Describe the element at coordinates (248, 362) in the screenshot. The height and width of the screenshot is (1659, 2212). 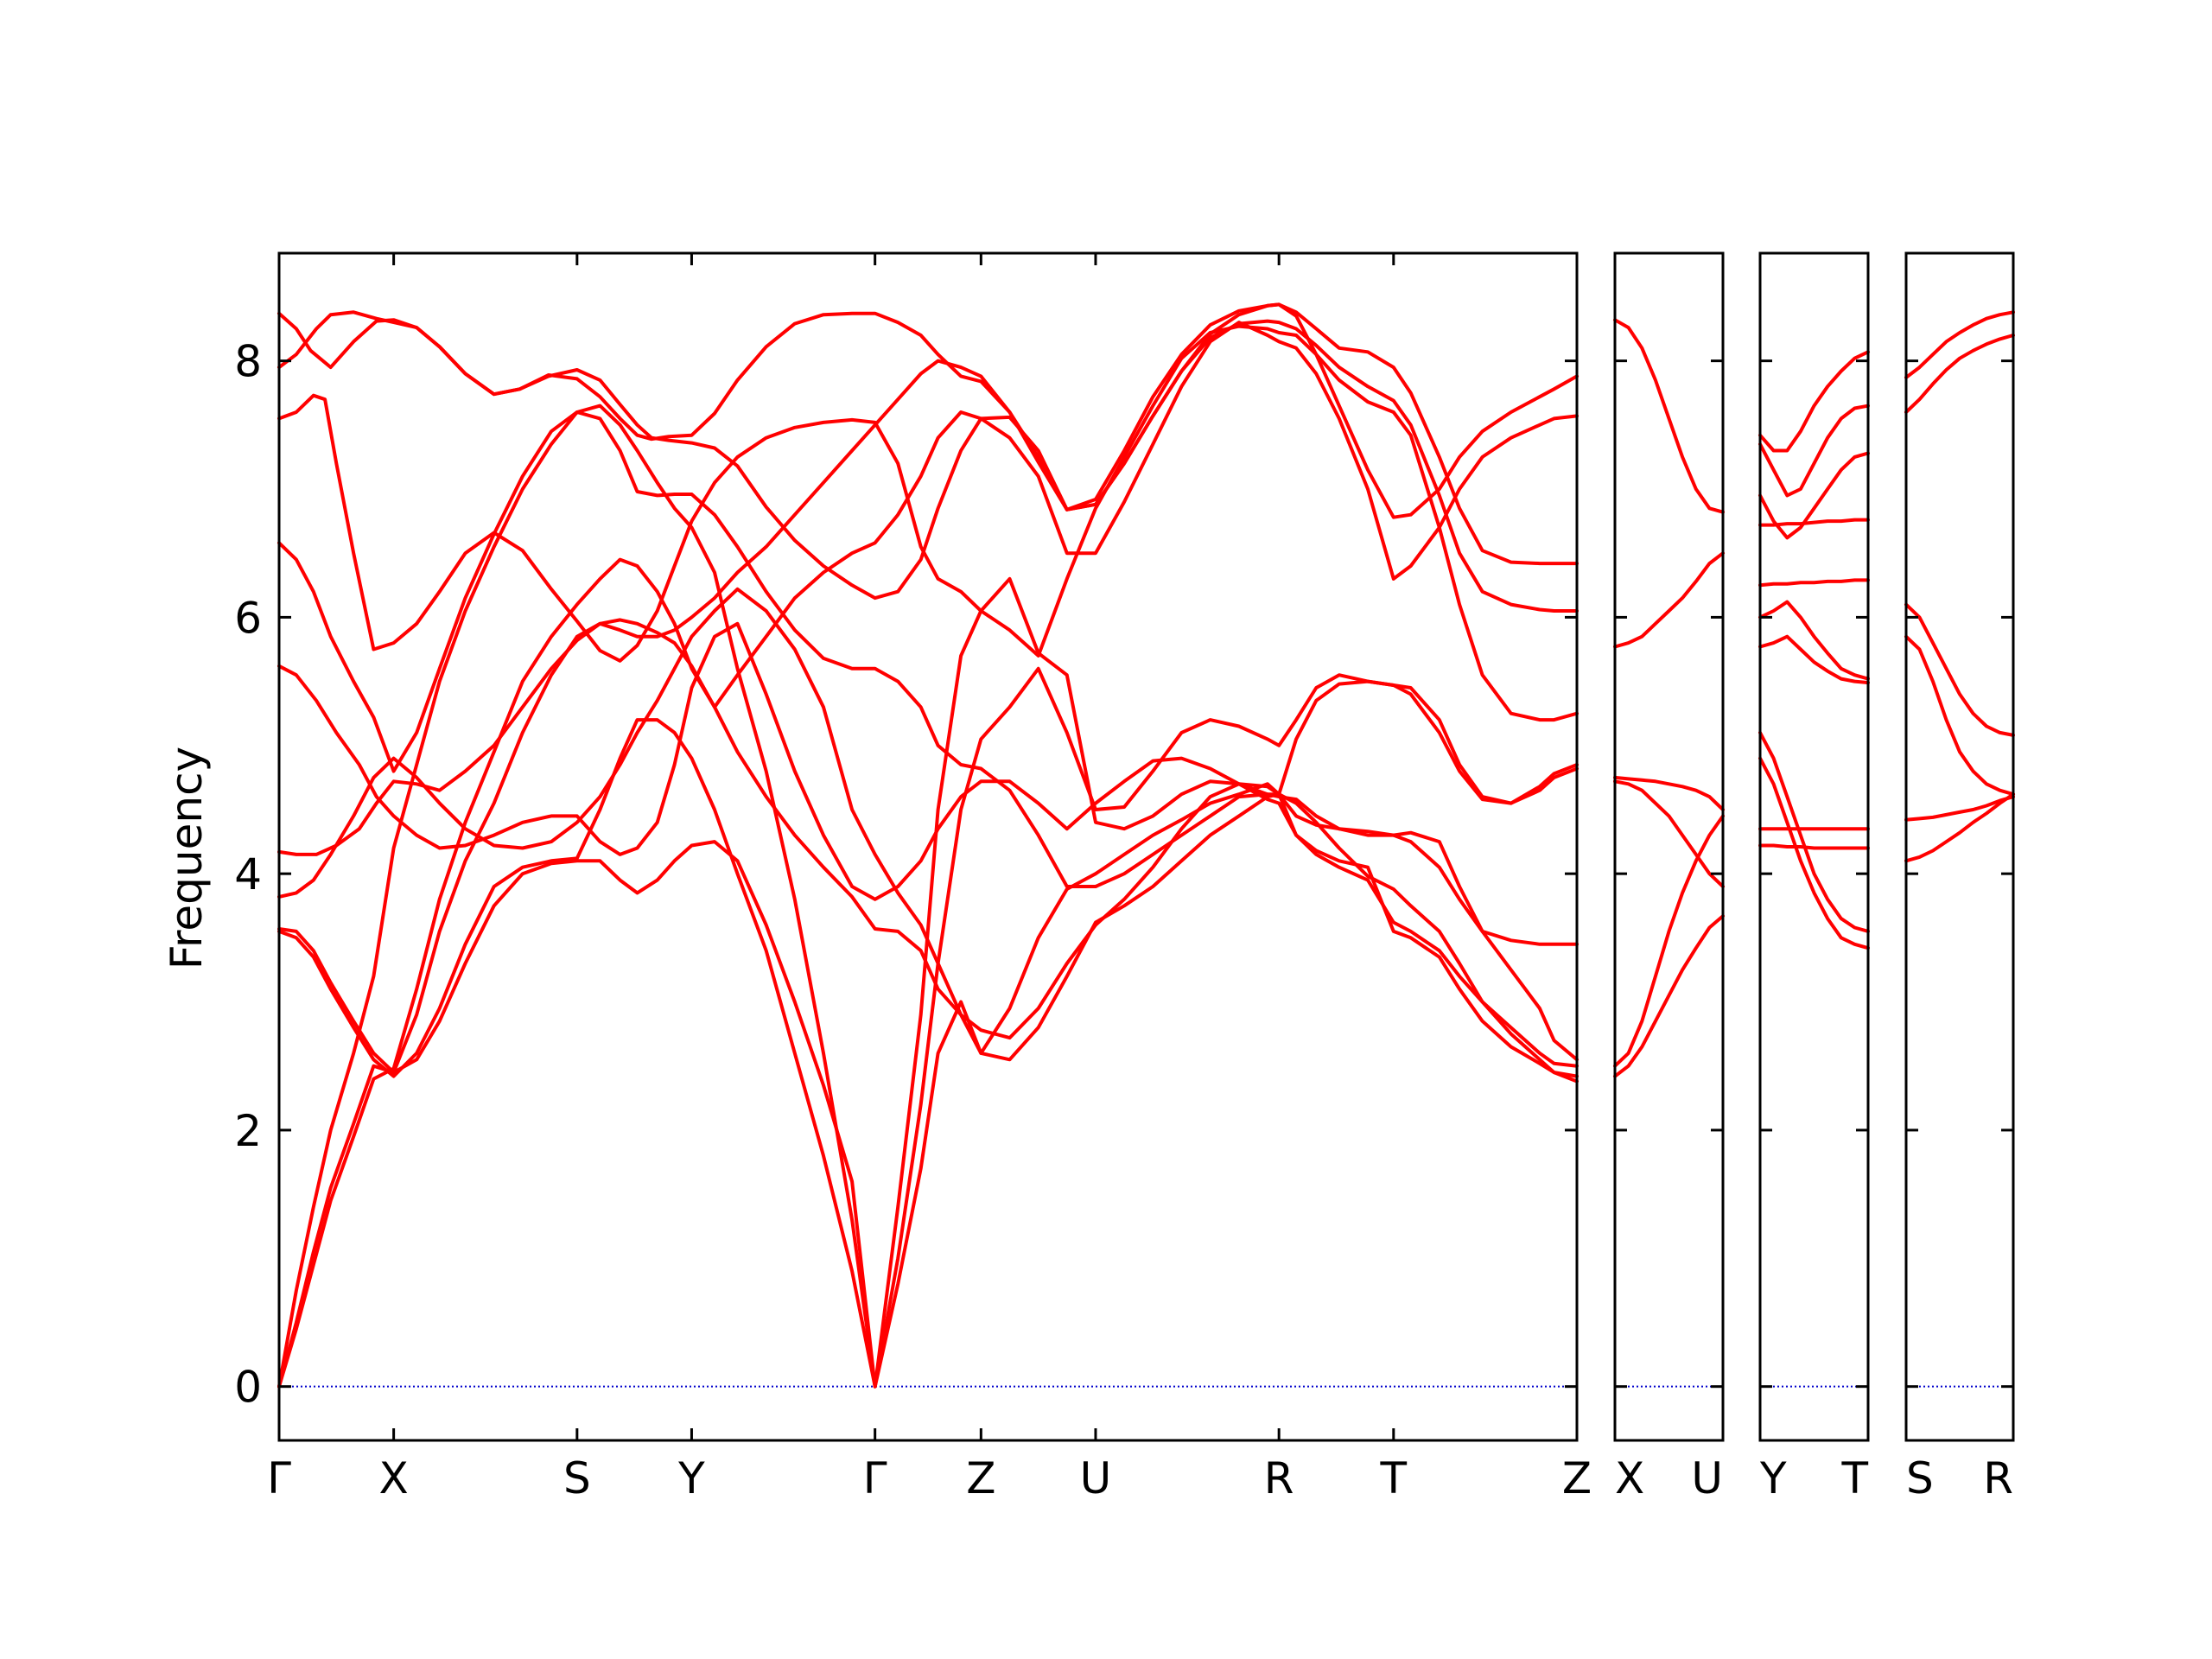
I see `y-tick-label: 8` at that location.